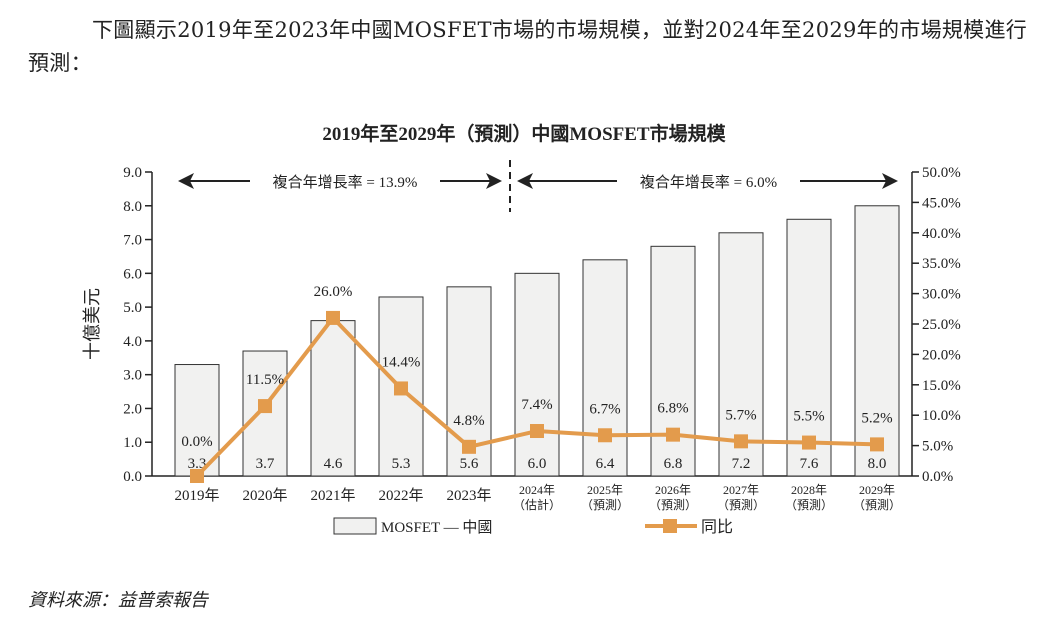 This screenshot has height=630, width=1048. Describe the element at coordinates (132, 274) in the screenshot. I see `left-tick-label: 6.0` at that location.